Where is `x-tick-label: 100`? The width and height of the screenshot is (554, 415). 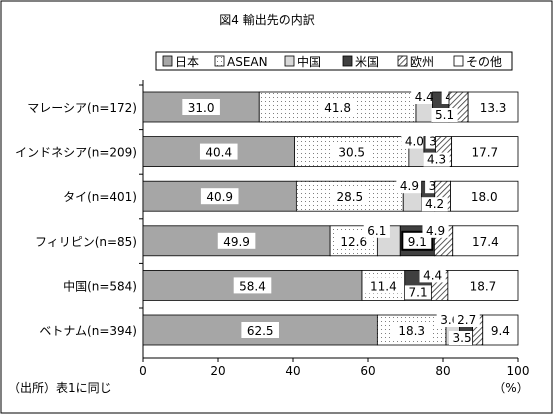
x-tick-label: 100 is located at coordinates (518, 371).